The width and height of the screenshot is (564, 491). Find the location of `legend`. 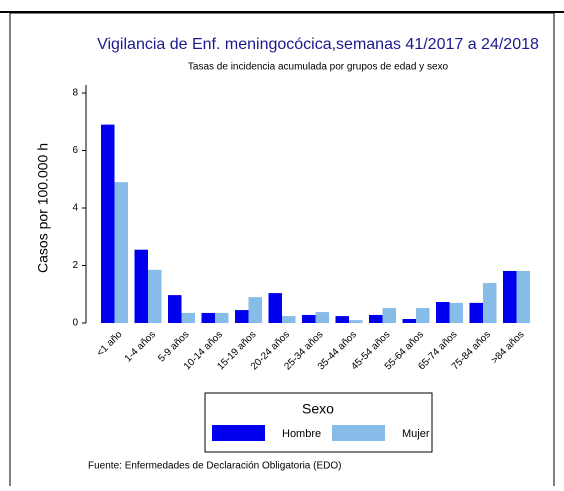

legend is located at coordinates (318, 422).